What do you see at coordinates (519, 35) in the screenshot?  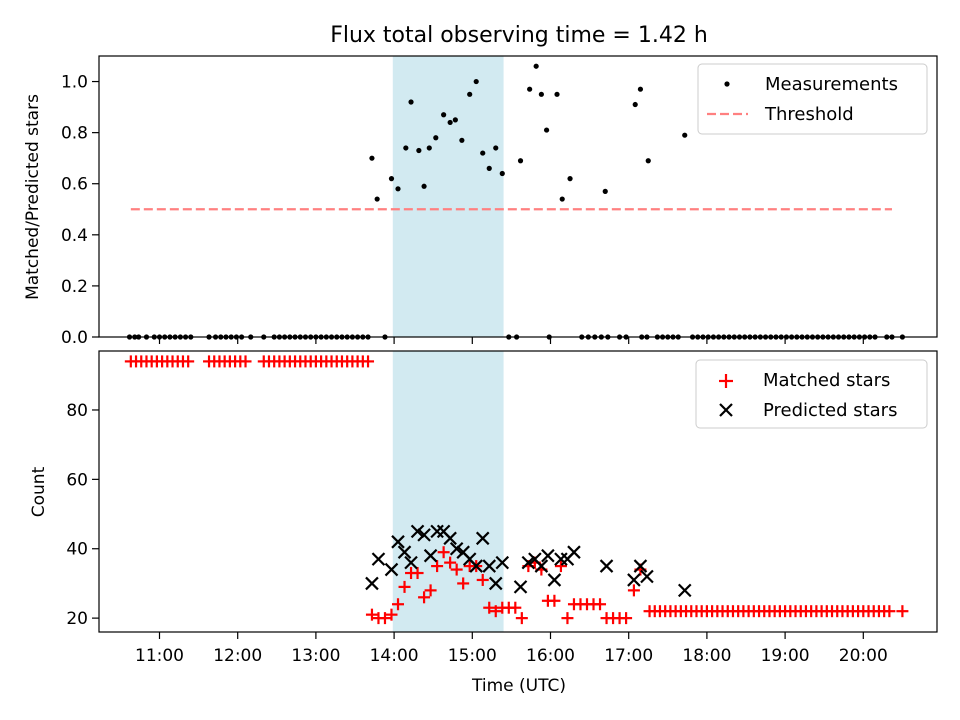 I see `chart-title: Flux total observing time = 1.42 h` at bounding box center [519, 35].